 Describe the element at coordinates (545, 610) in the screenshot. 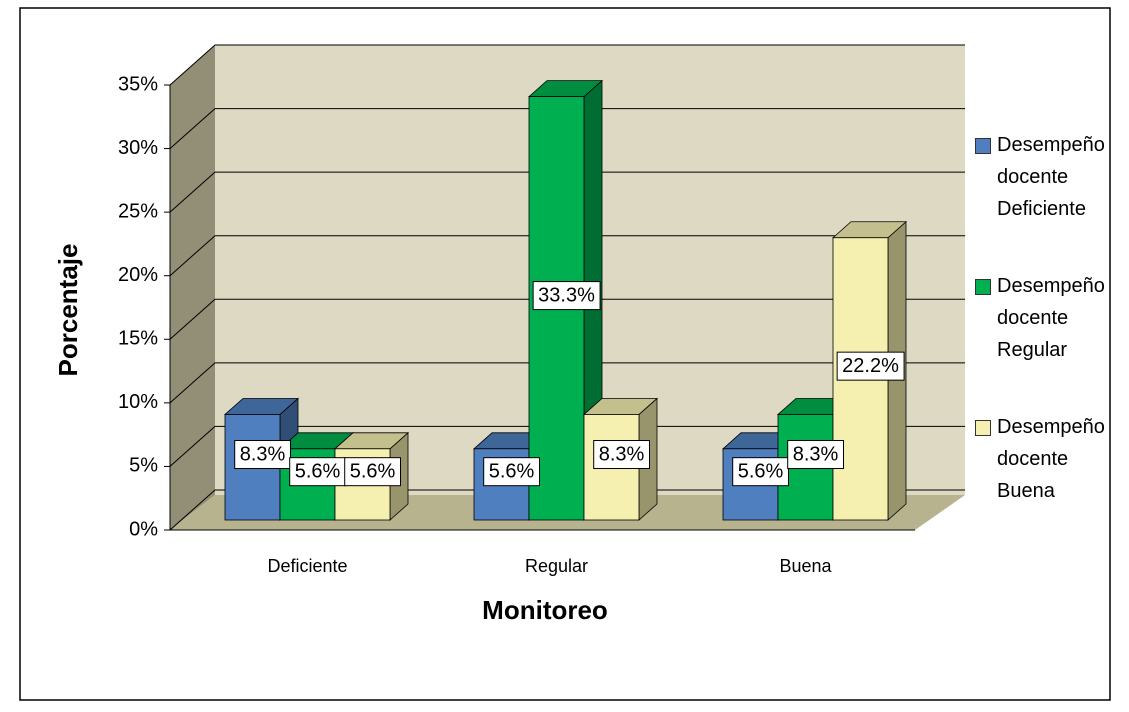

I see `x-axis-title: Monitoreo` at that location.